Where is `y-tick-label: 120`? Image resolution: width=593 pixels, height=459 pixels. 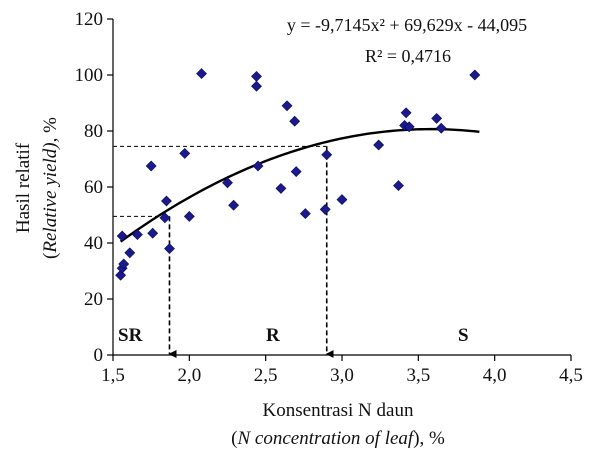
y-tick-label: 120 is located at coordinates (89, 19).